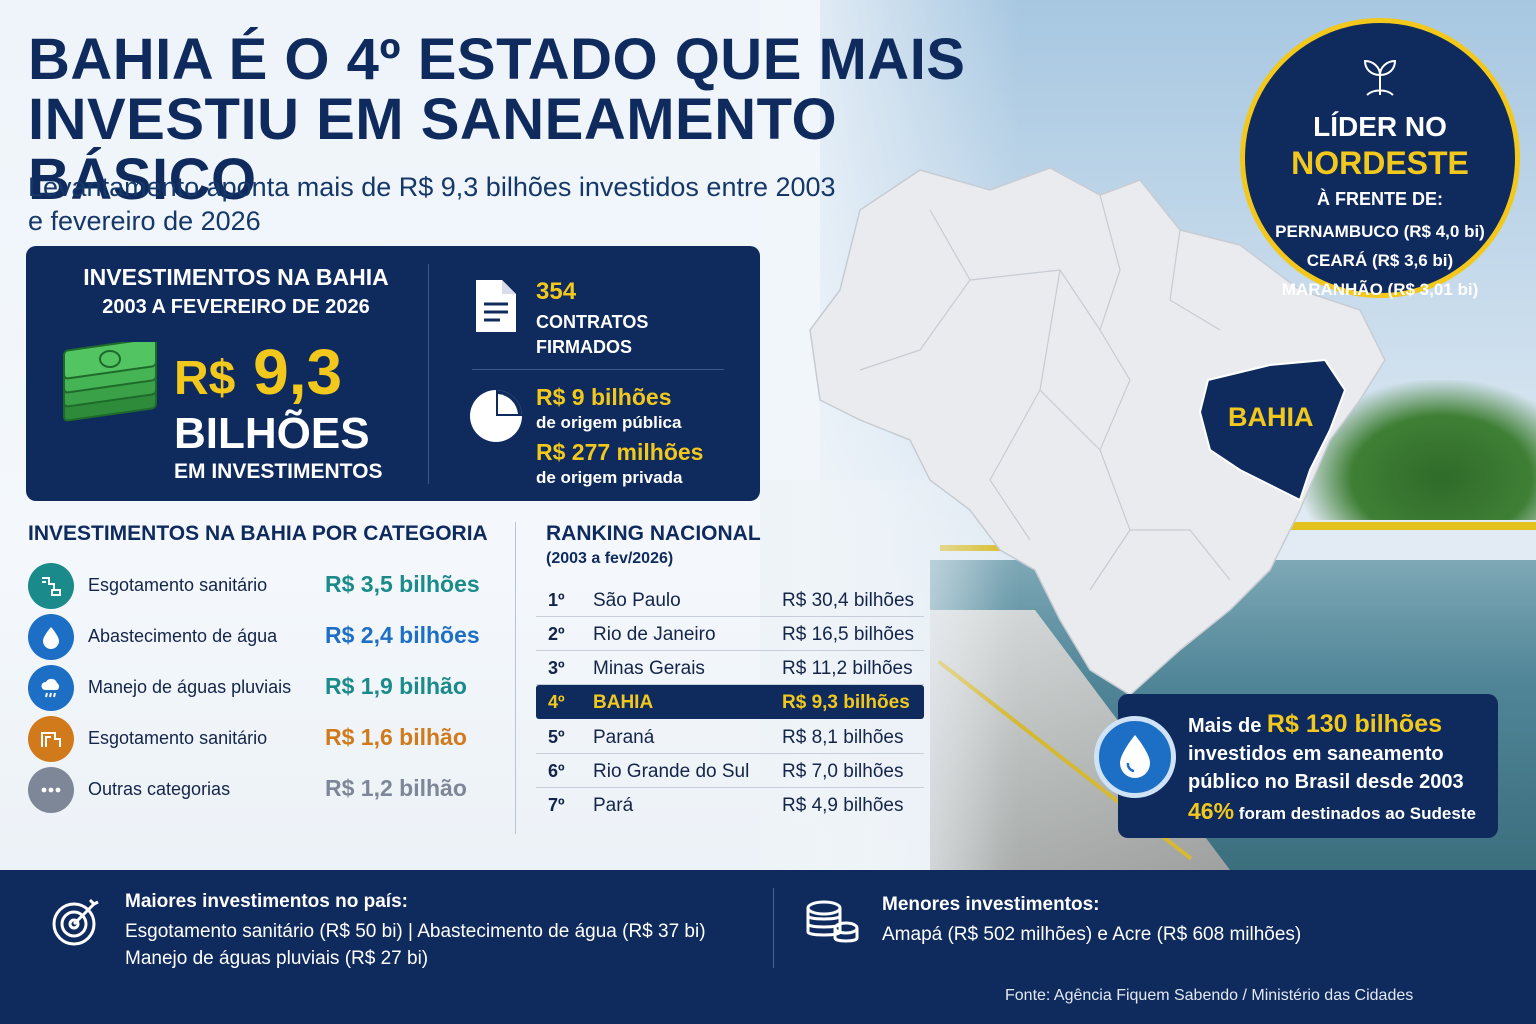  What do you see at coordinates (1211, 811) in the screenshot?
I see `southeast-percent: 46%` at bounding box center [1211, 811].